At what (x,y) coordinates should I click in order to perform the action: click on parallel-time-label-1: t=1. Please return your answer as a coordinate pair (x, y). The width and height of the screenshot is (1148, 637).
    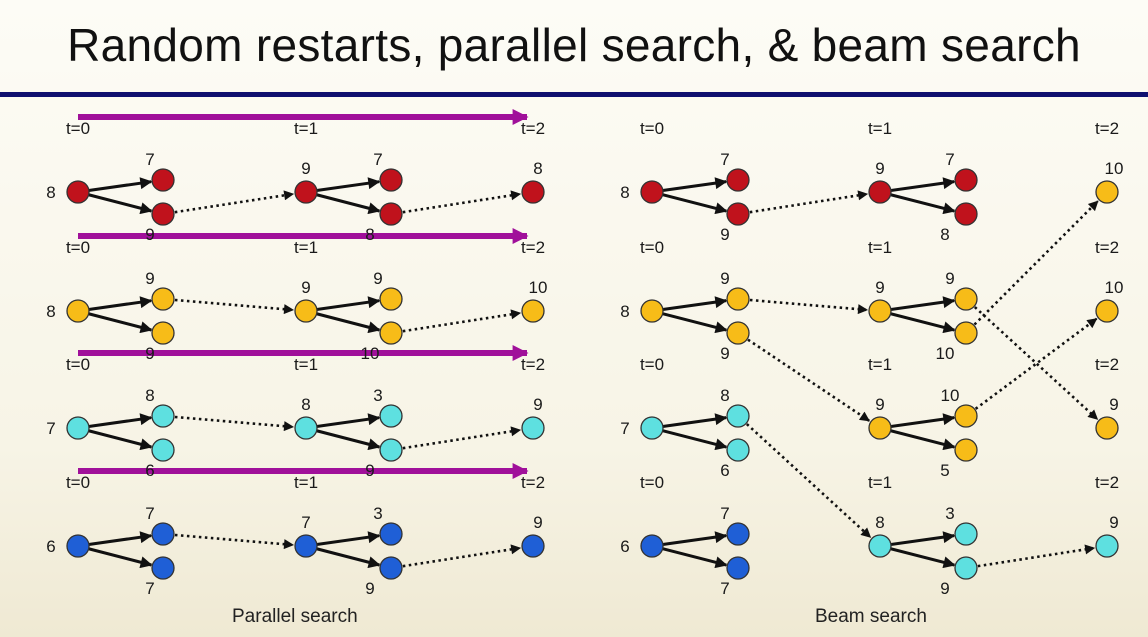
    Looking at the image, I should click on (306, 247).